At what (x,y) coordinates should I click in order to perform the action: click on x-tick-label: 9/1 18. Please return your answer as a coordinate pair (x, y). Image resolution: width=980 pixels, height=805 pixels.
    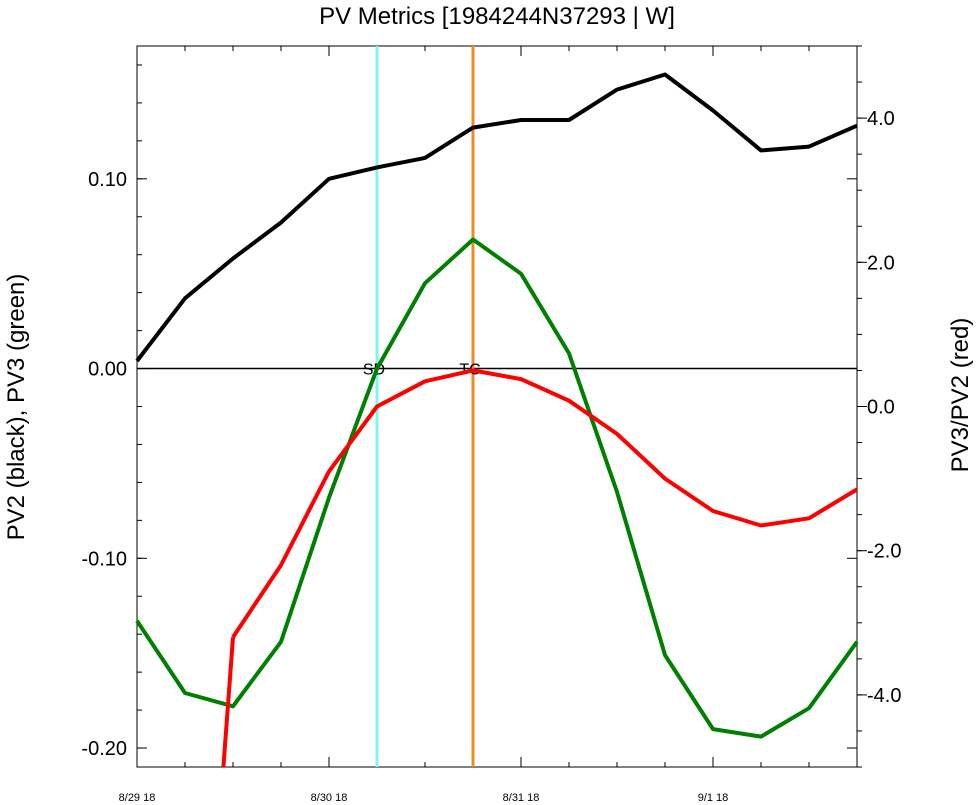
    Looking at the image, I should click on (713, 798).